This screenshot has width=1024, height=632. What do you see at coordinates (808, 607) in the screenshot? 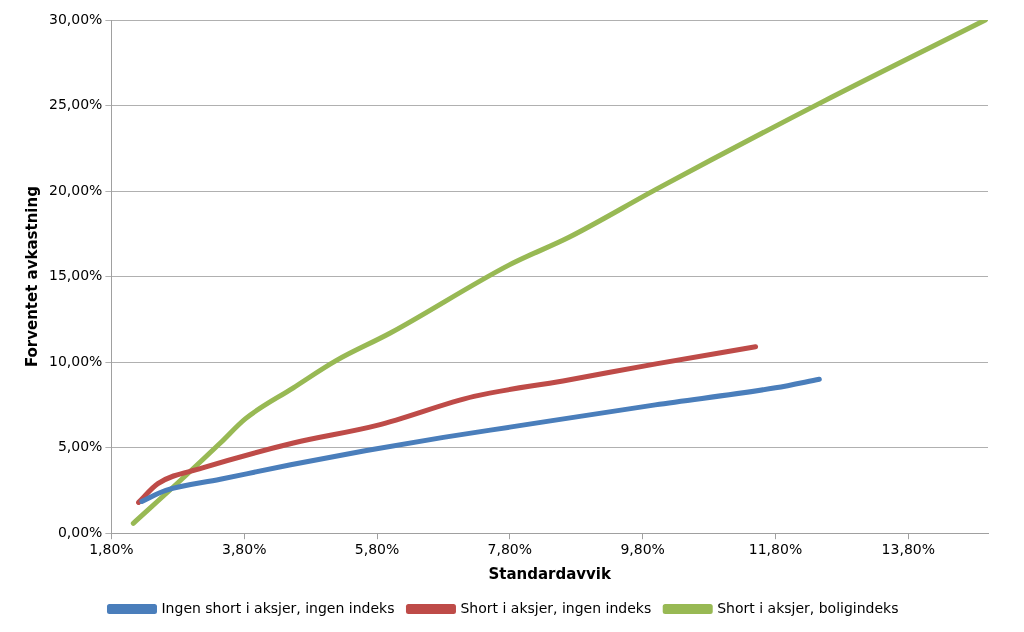
I see `legend-label: Short i aksjer, boligindeks` at bounding box center [808, 607].